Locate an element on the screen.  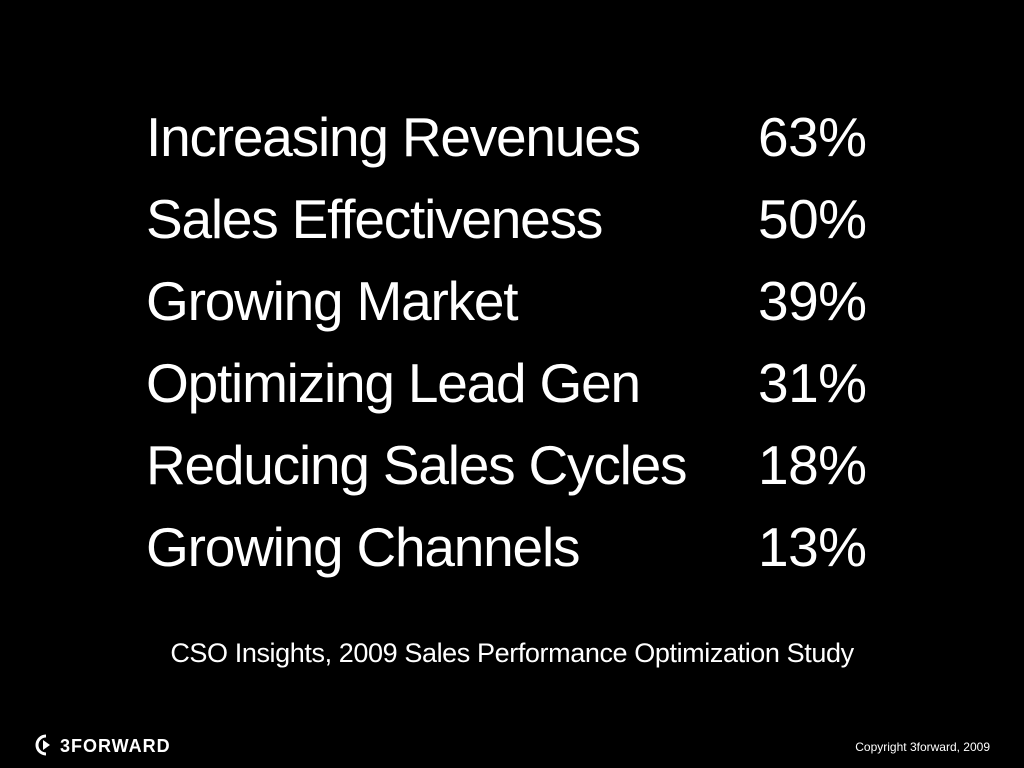
stat-label: Reducing Sales Cycles is located at coordinates (417, 465).